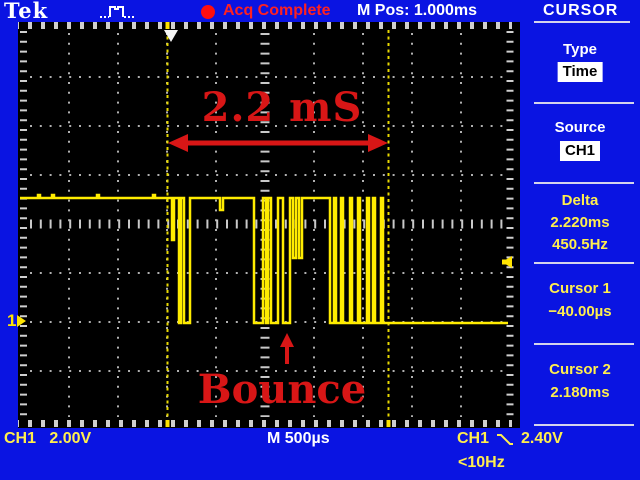 The width and height of the screenshot is (640, 480). Describe the element at coordinates (542, 438) in the screenshot. I see `trigger-level-value: 2.40V` at that location.